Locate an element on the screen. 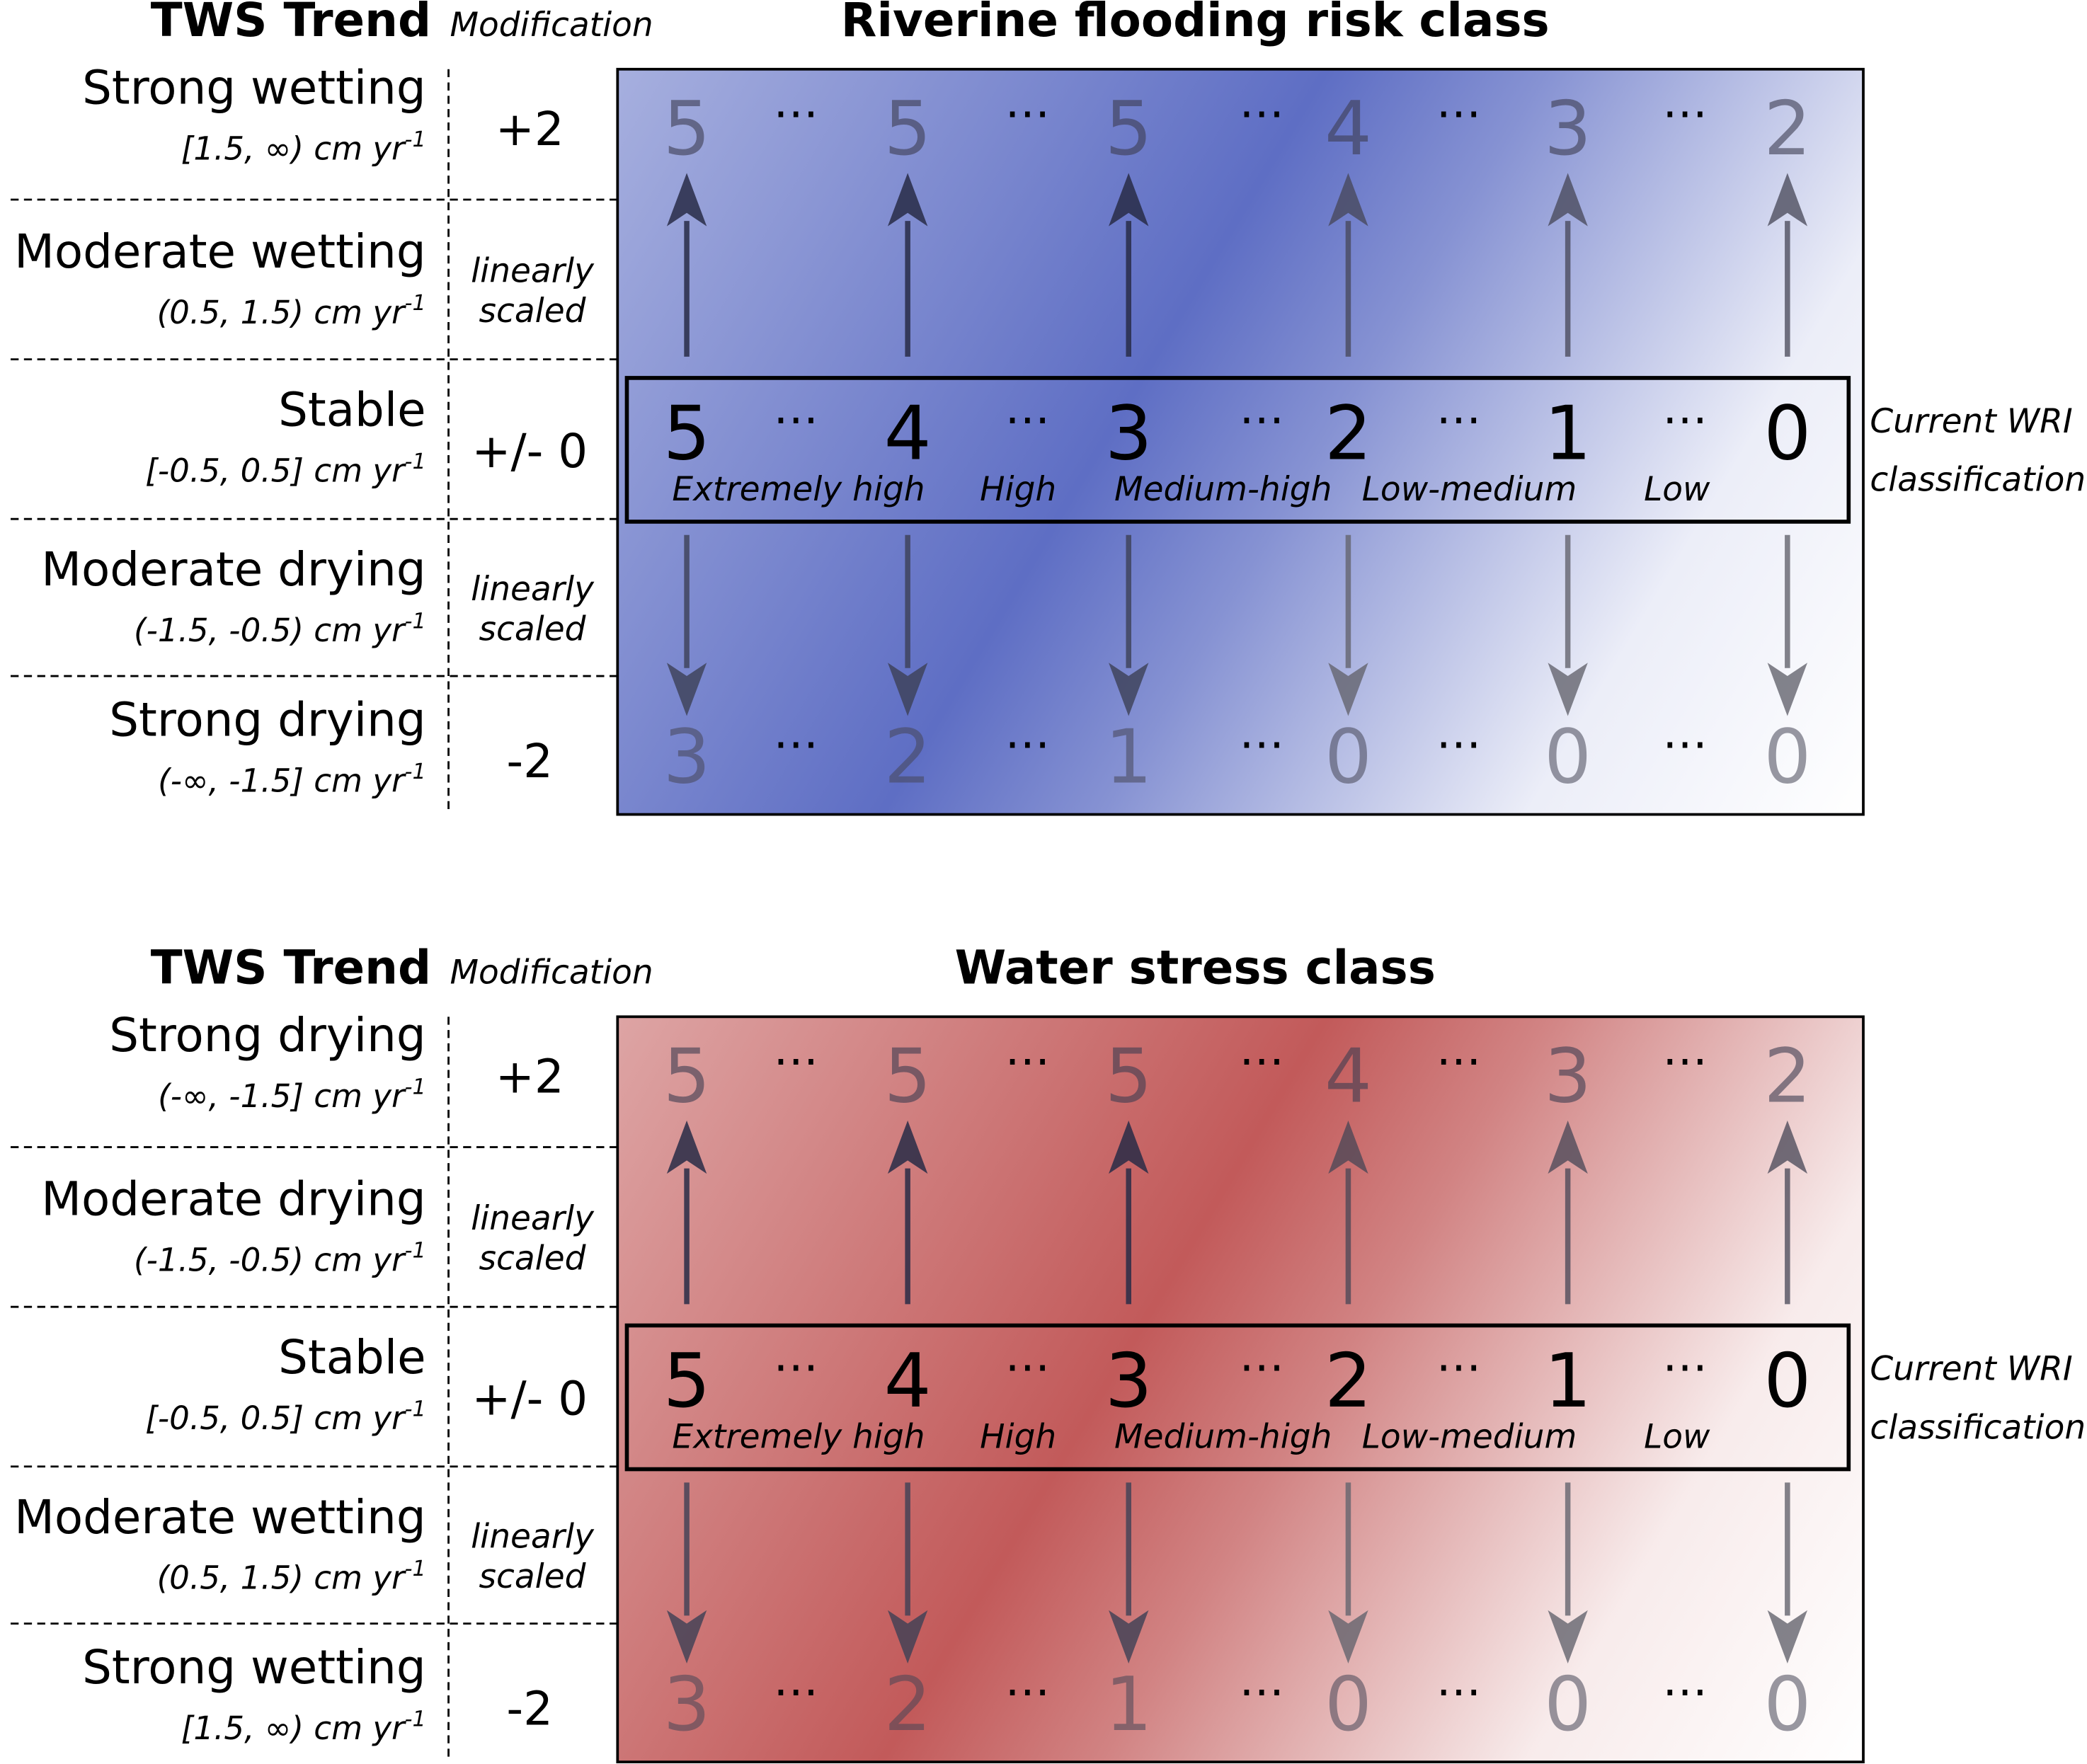  trend-range: (0.5, 1.5) cm yr-1 is located at coordinates (291, 1577).